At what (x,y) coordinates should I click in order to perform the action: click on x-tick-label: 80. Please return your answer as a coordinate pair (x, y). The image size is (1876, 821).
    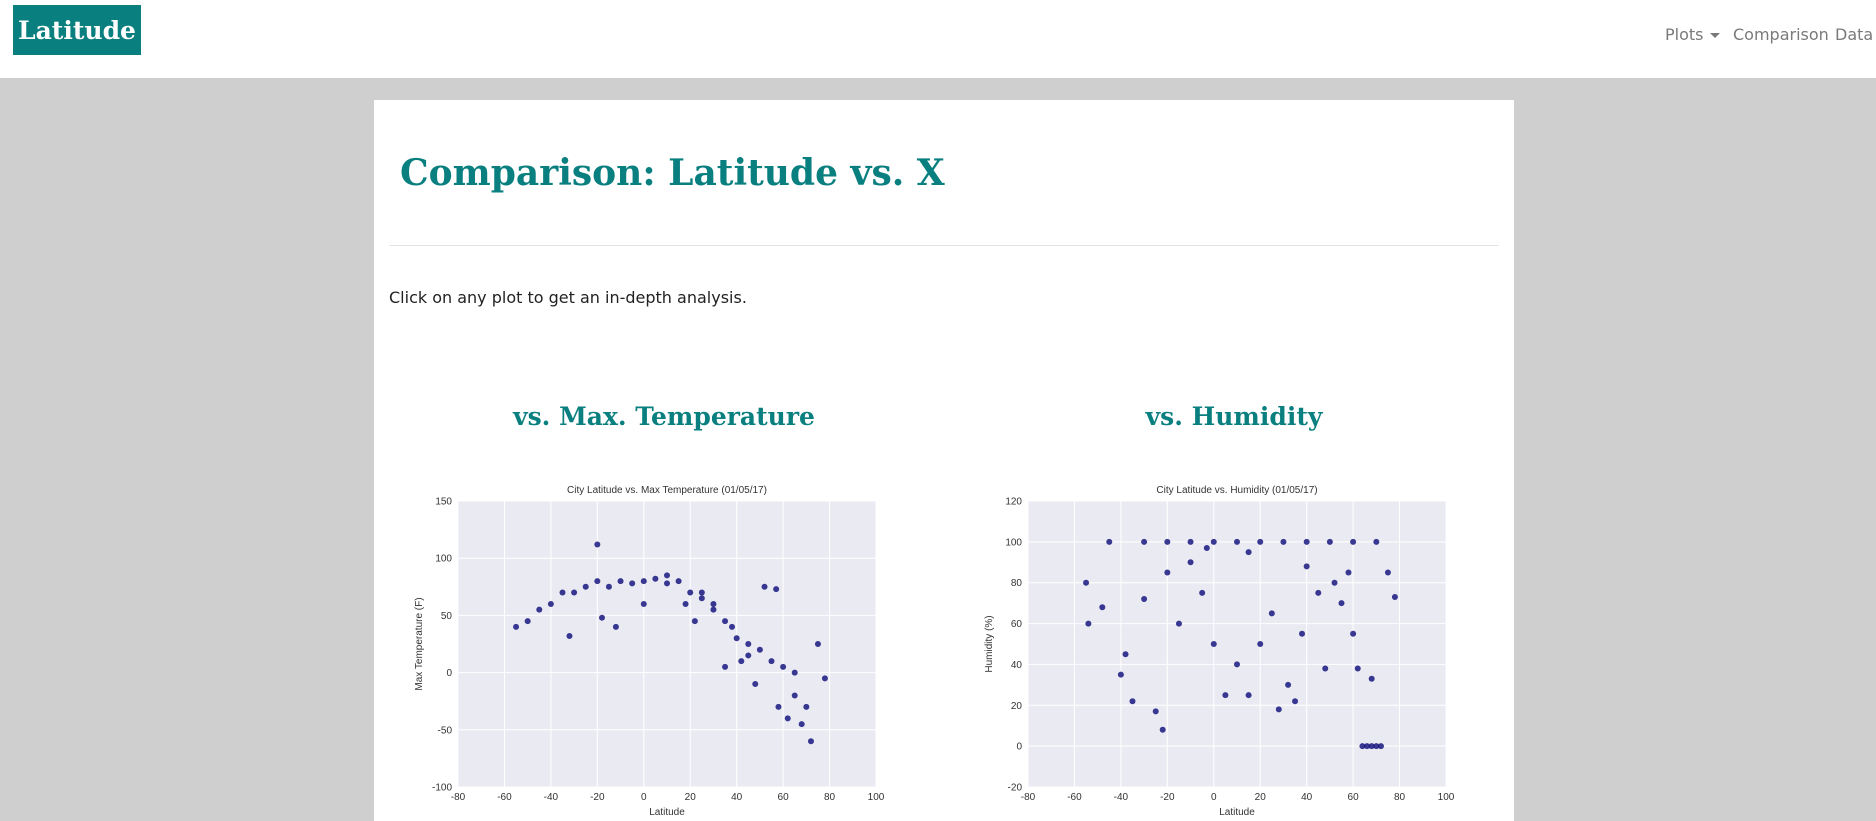
    Looking at the image, I should click on (1400, 797).